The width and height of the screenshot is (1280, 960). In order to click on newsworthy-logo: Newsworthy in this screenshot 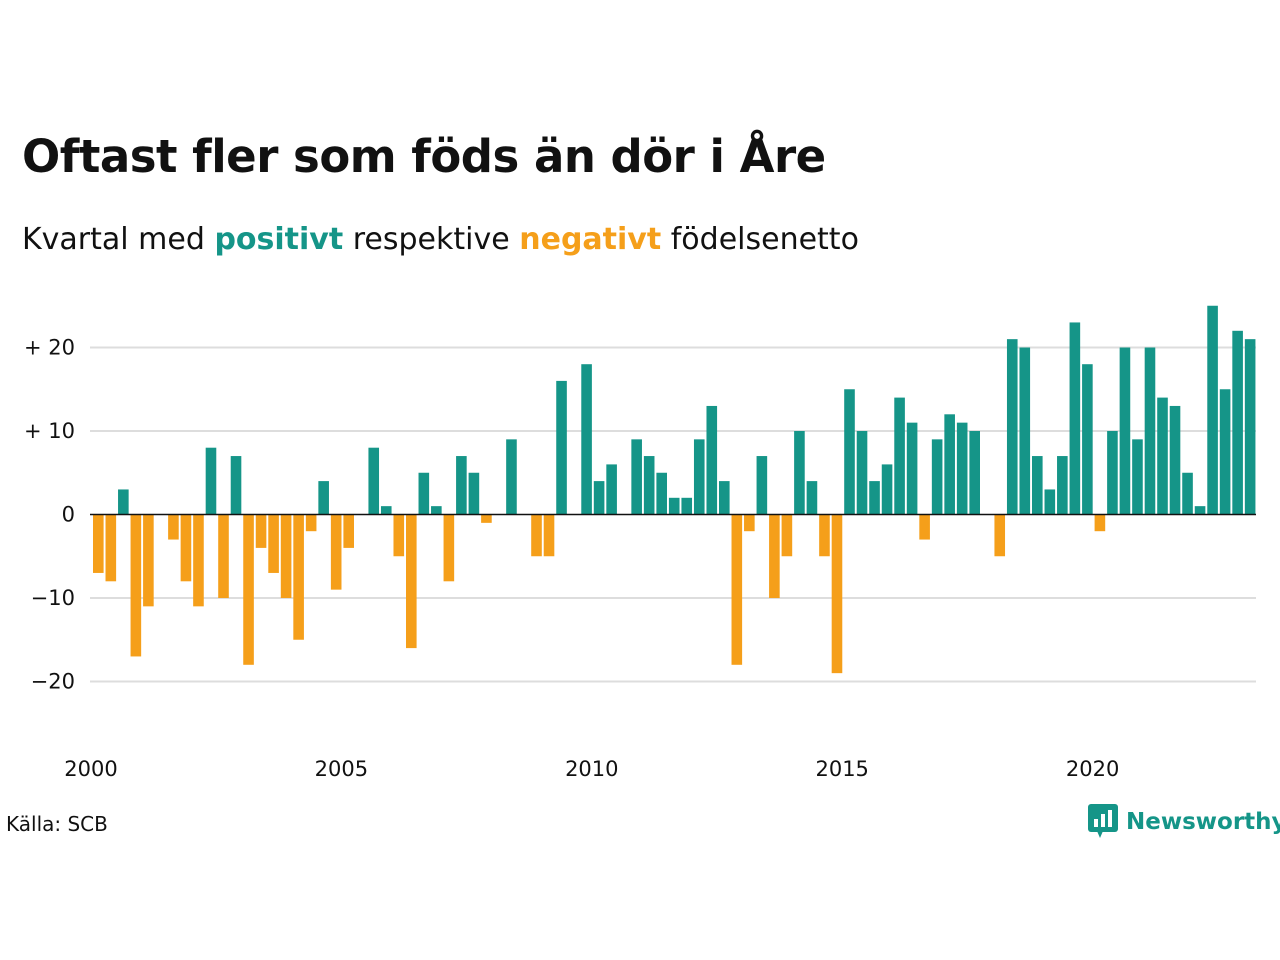, I will do `click(1184, 822)`.